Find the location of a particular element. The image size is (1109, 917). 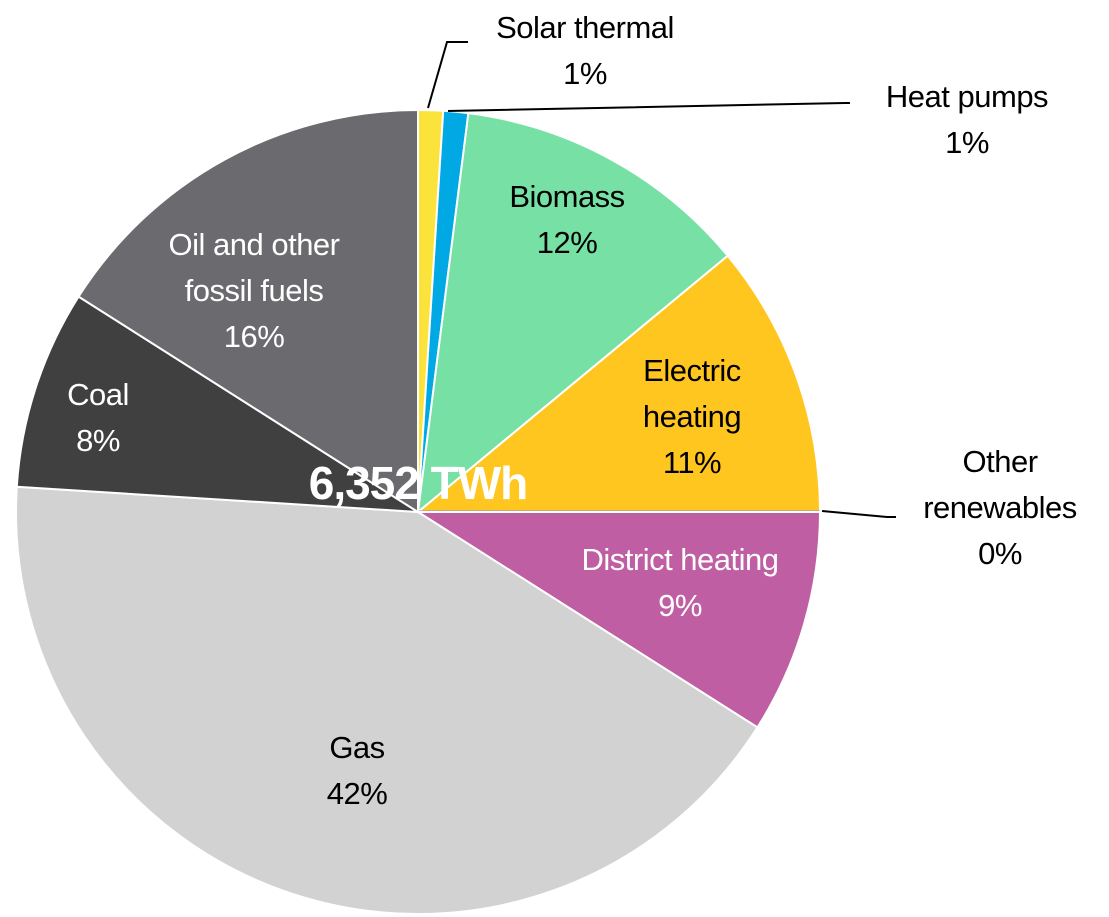

category-label: Electric heating is located at coordinates (692, 393).